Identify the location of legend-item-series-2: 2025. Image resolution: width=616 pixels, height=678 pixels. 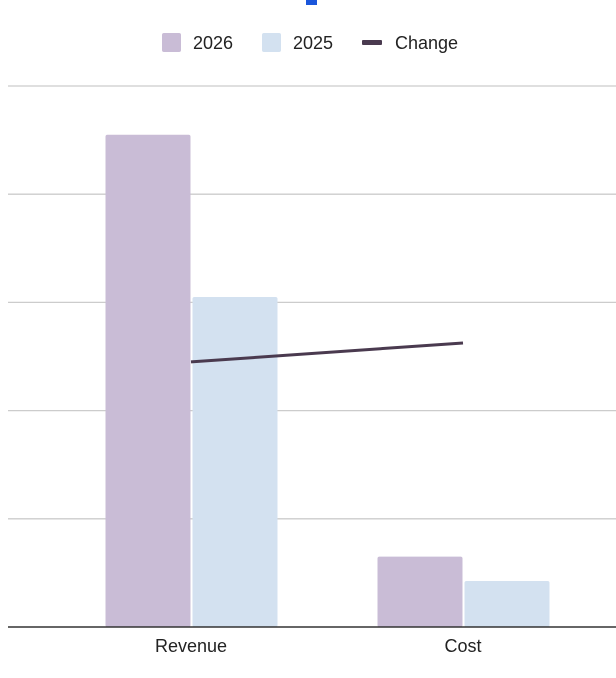
(297, 43).